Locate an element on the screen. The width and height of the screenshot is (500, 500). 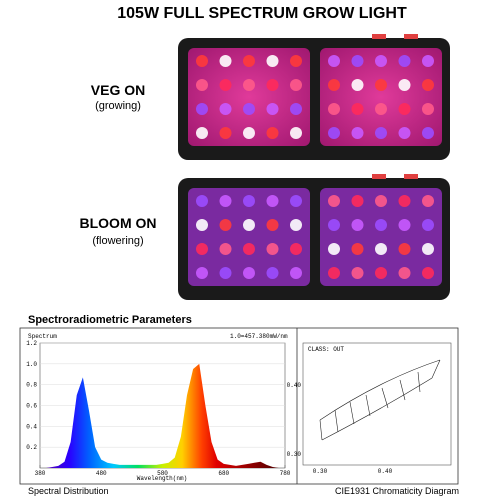
x-tick-label: 780 is located at coordinates (285, 473).